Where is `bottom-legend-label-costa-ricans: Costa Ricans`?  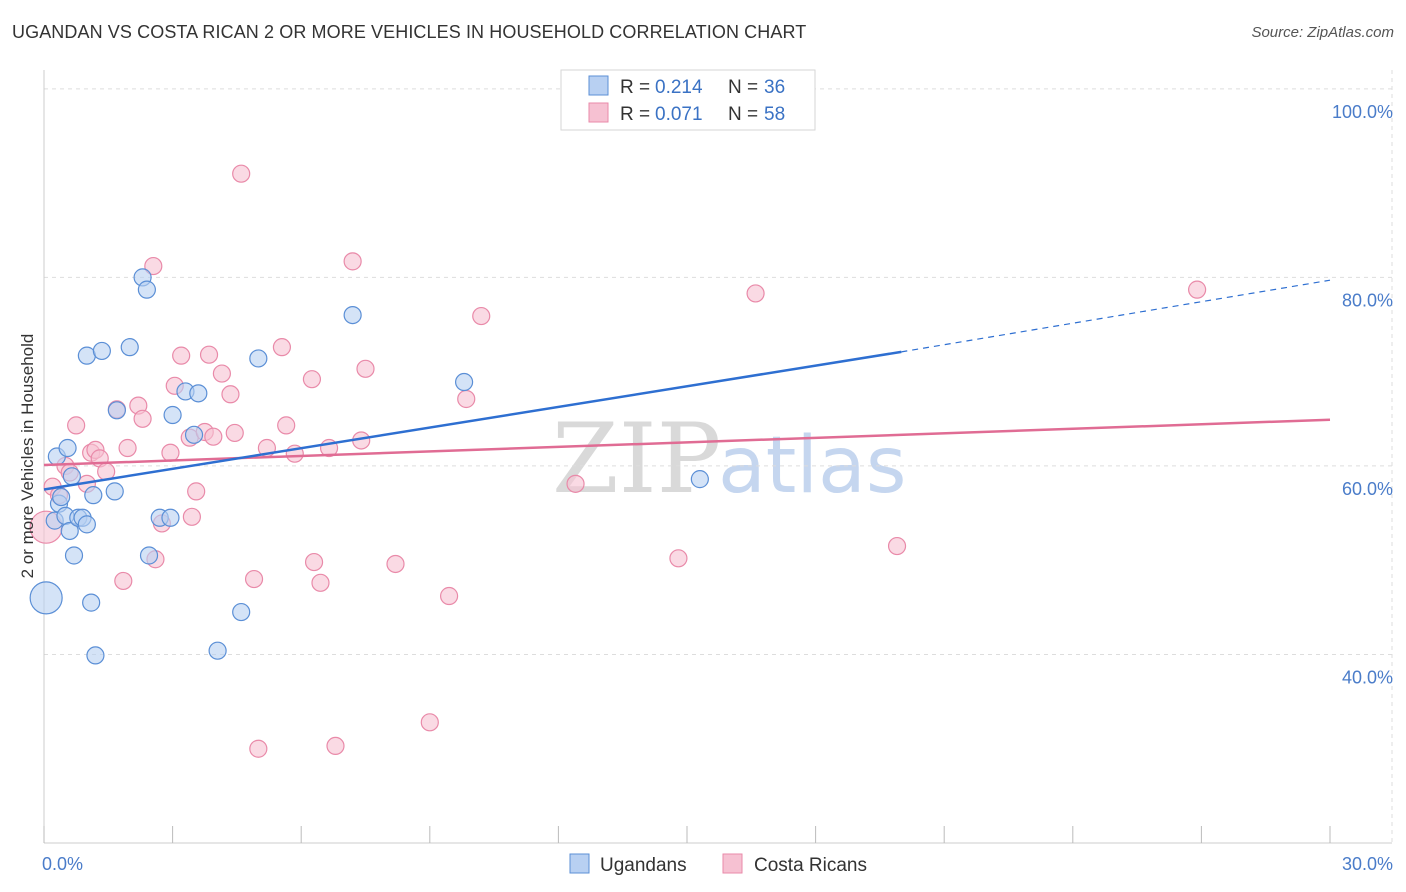 bottom-legend-label-costa-ricans: Costa Ricans is located at coordinates (810, 865).